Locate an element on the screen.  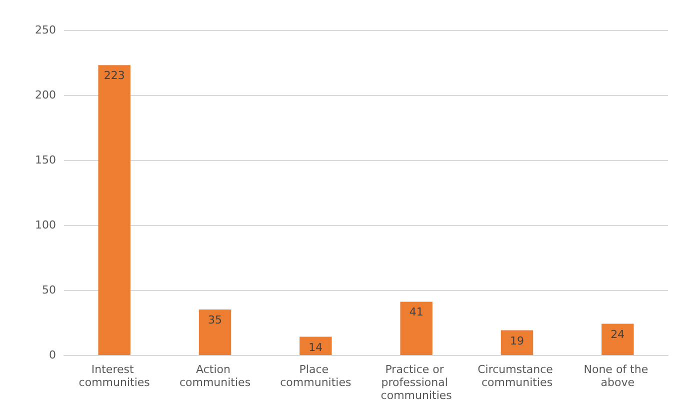
data-label: 41 is located at coordinates (416, 312).